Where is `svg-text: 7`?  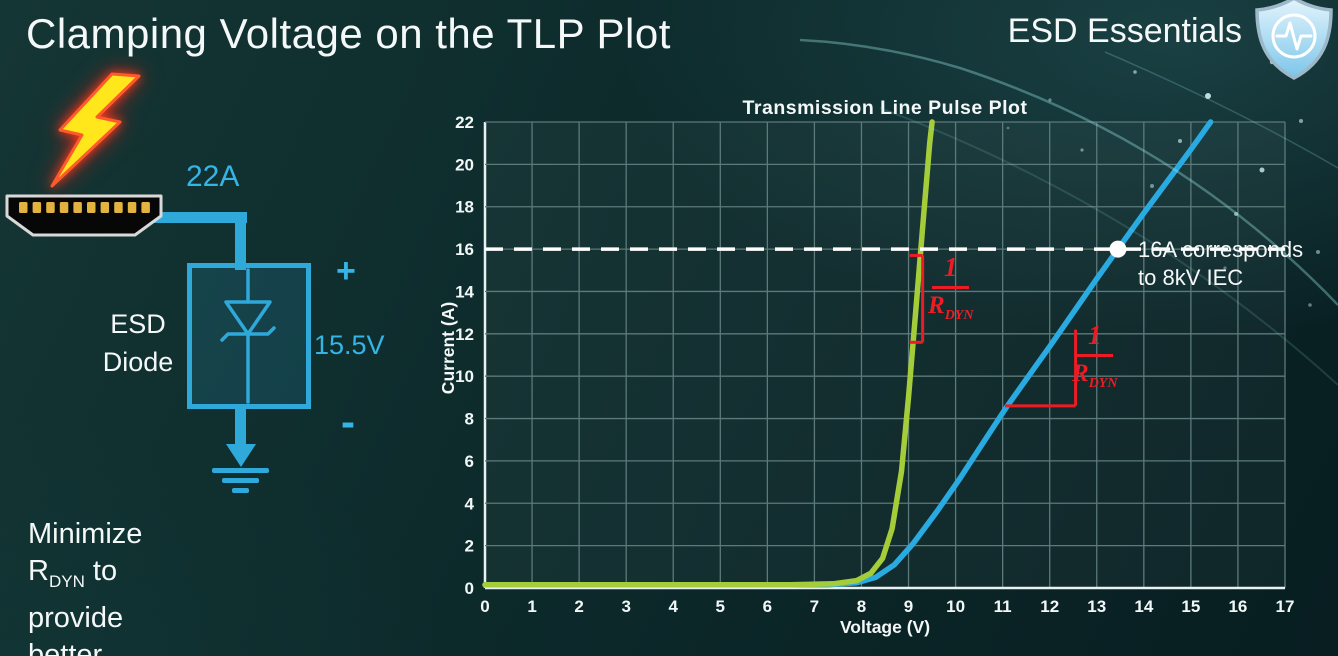 svg-text: 7 is located at coordinates (814, 606).